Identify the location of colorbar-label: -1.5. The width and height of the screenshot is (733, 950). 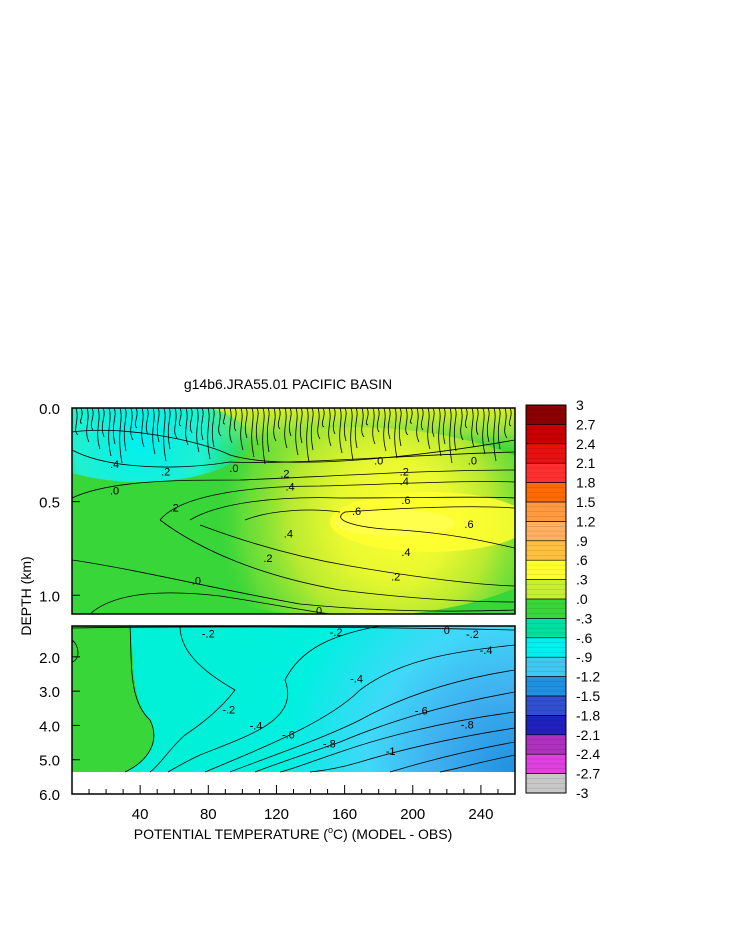
(588, 696).